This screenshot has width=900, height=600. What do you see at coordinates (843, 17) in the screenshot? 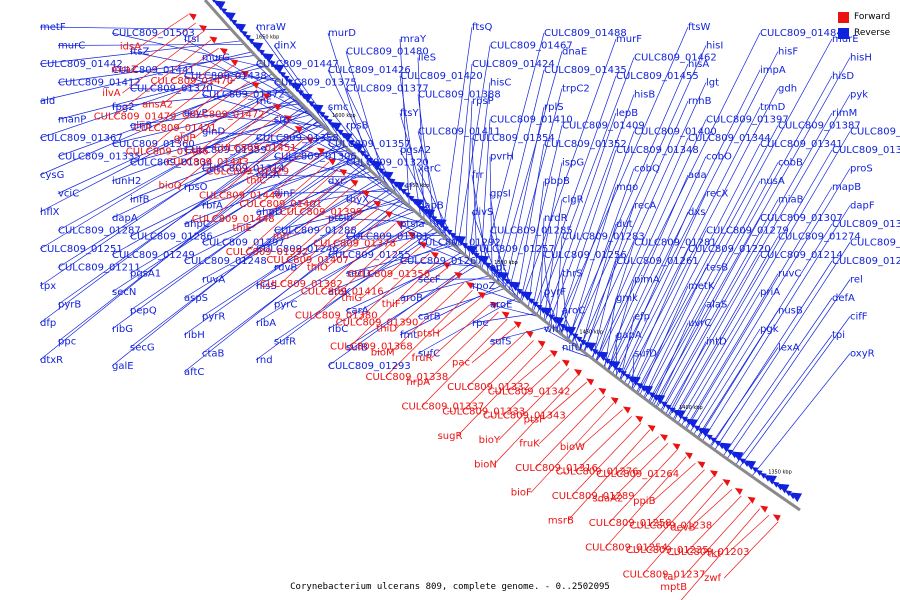
I see `forward-swatch` at bounding box center [843, 17].